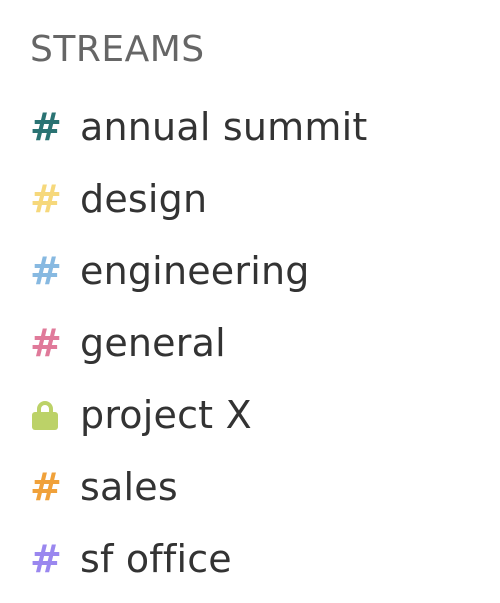 Image resolution: width=500 pixels, height=603 pixels. I want to click on lock-body, so click(45, 421).